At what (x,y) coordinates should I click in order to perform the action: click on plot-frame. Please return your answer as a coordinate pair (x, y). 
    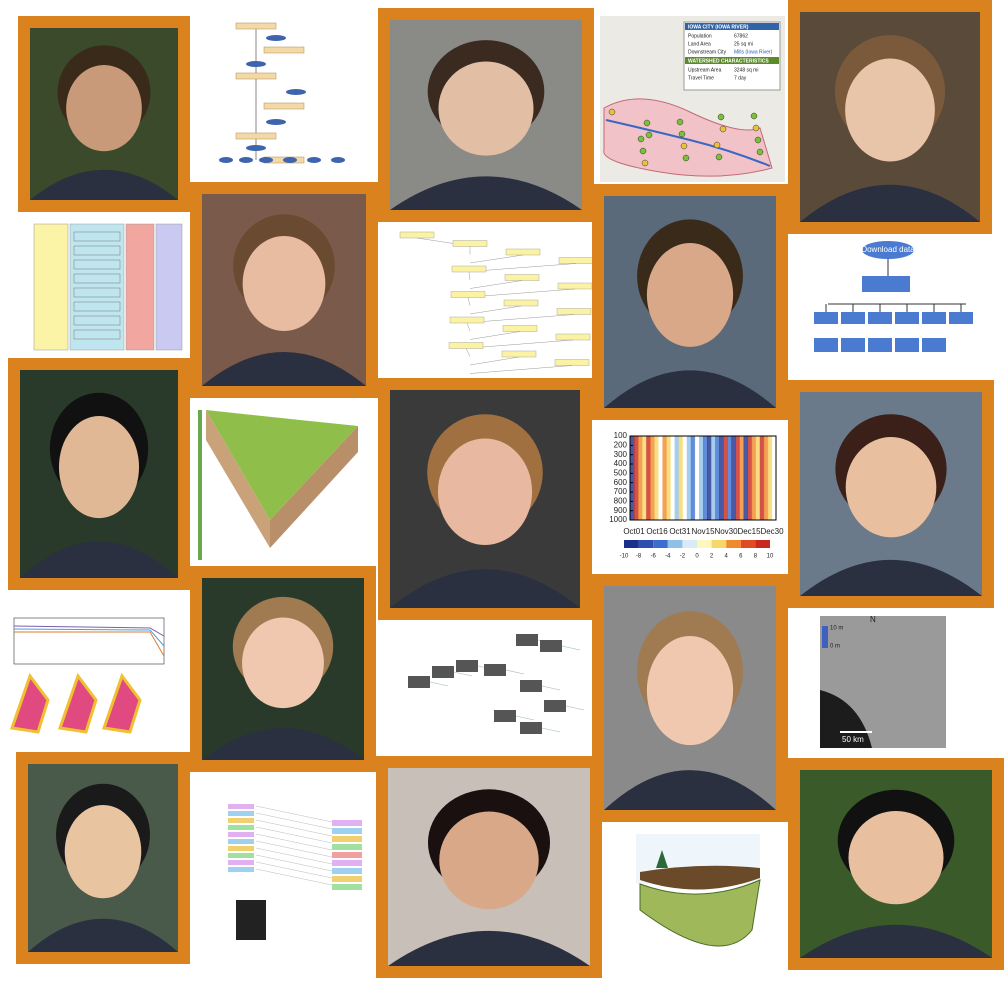
    Looking at the image, I should click on (703, 478).